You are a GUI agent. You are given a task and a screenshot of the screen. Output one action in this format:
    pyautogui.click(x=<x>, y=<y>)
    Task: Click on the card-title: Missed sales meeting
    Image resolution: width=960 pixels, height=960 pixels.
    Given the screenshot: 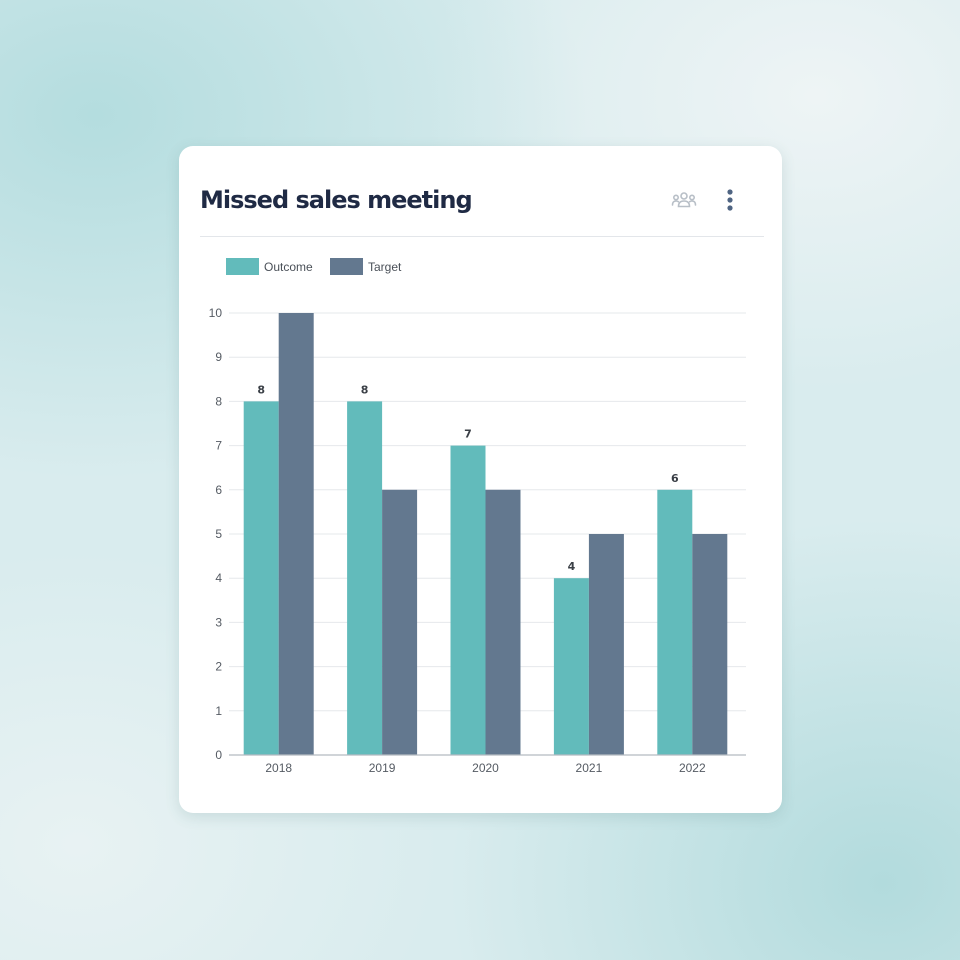 What is the action you would take?
    pyautogui.click(x=336, y=200)
    